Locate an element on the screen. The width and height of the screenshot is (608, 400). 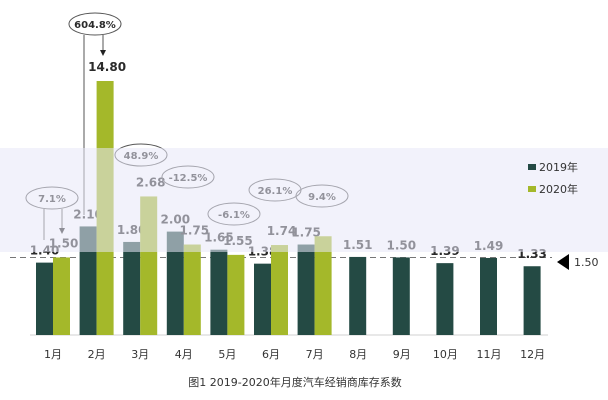
reference-arrow-icon is located at coordinates (563, 262).